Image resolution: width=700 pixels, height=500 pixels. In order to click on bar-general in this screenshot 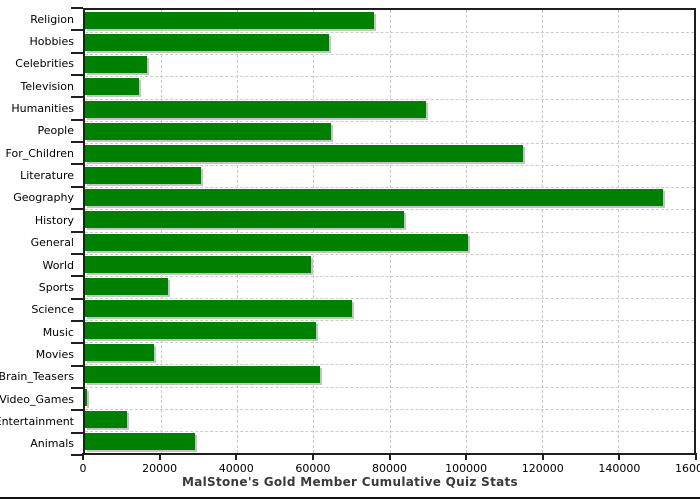, I will do `click(277, 242)`.